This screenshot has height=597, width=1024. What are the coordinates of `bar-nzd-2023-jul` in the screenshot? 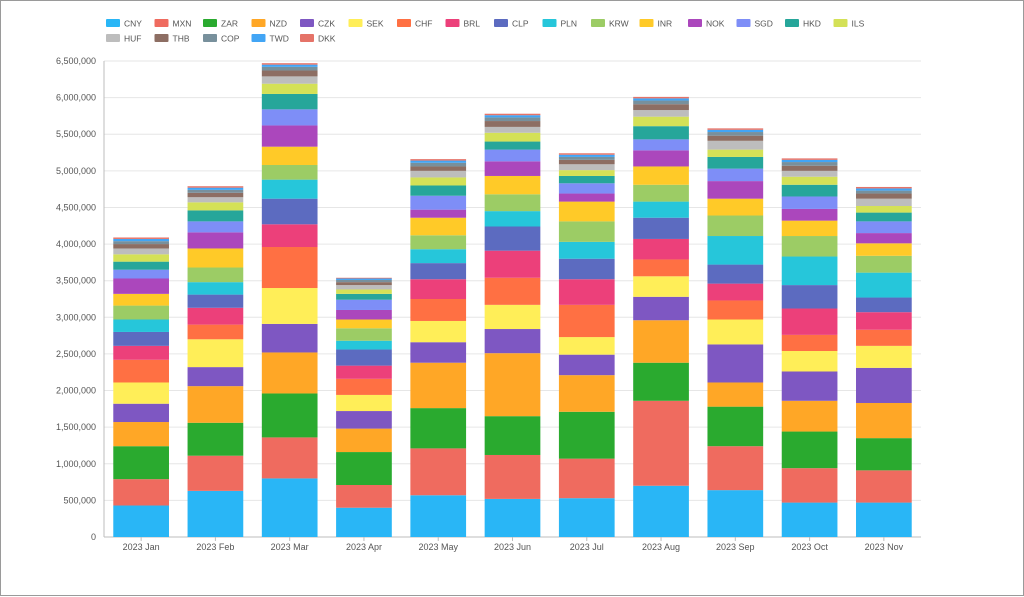 It's located at (586, 393).